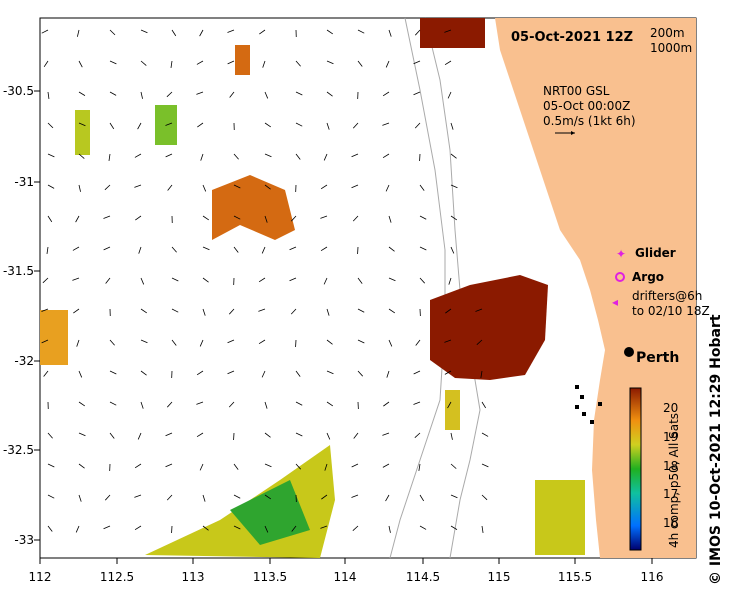 The width and height of the screenshot is (739, 592). I want to click on legend-drifters-2: to 02/10 18Z, so click(671, 311).